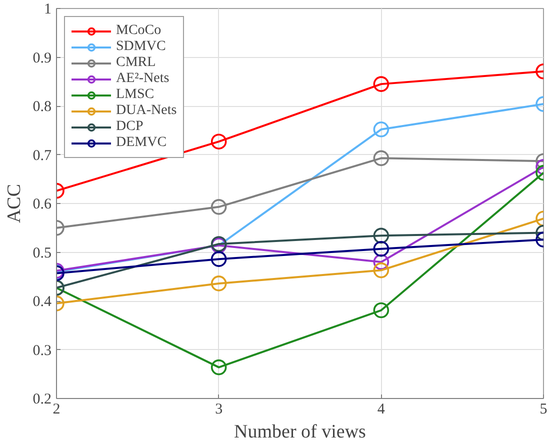 The image size is (551, 445). I want to click on legend-label: DEMVC, so click(141, 143).